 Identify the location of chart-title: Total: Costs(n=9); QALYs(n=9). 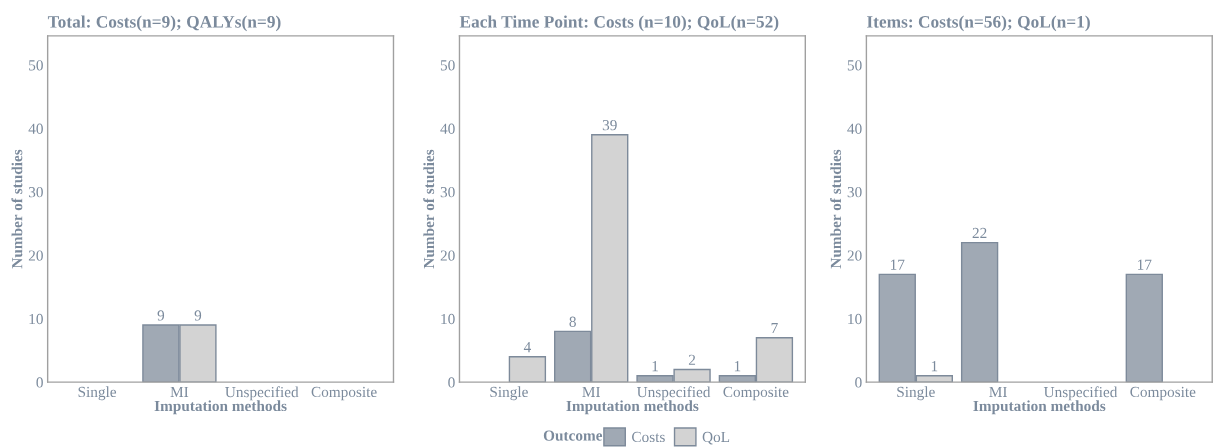
(164, 23).